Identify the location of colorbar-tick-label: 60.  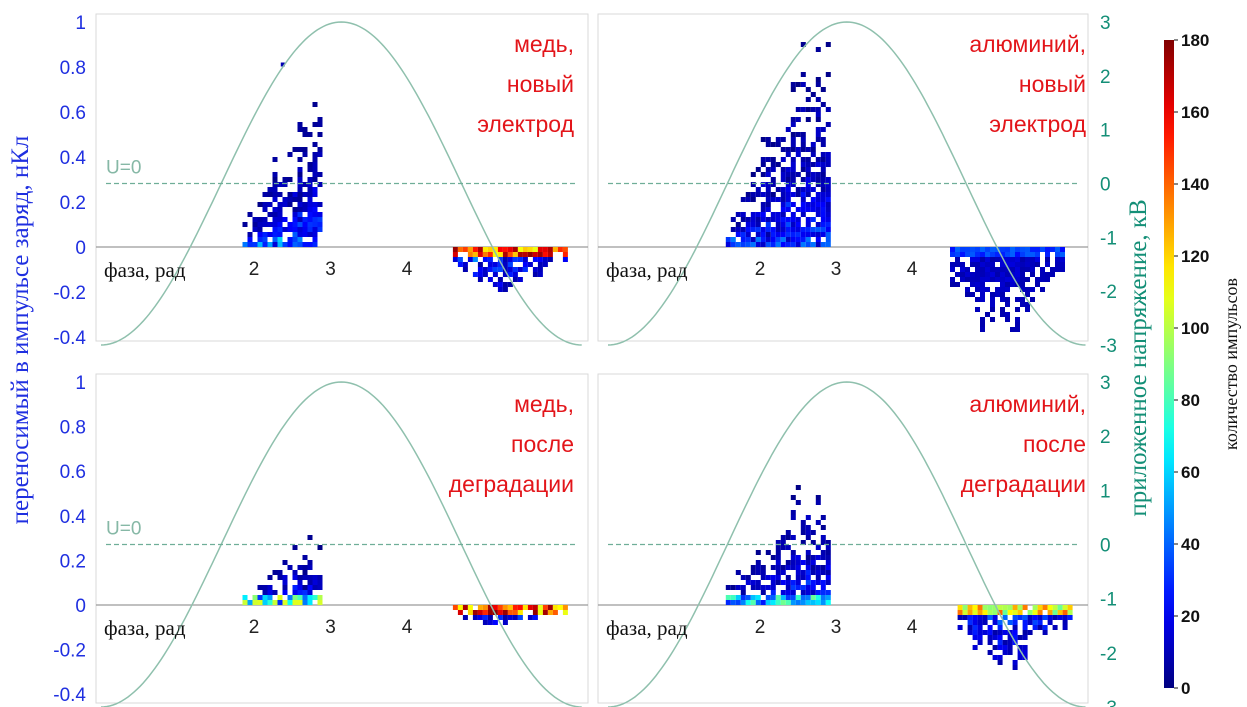
(1190, 472).